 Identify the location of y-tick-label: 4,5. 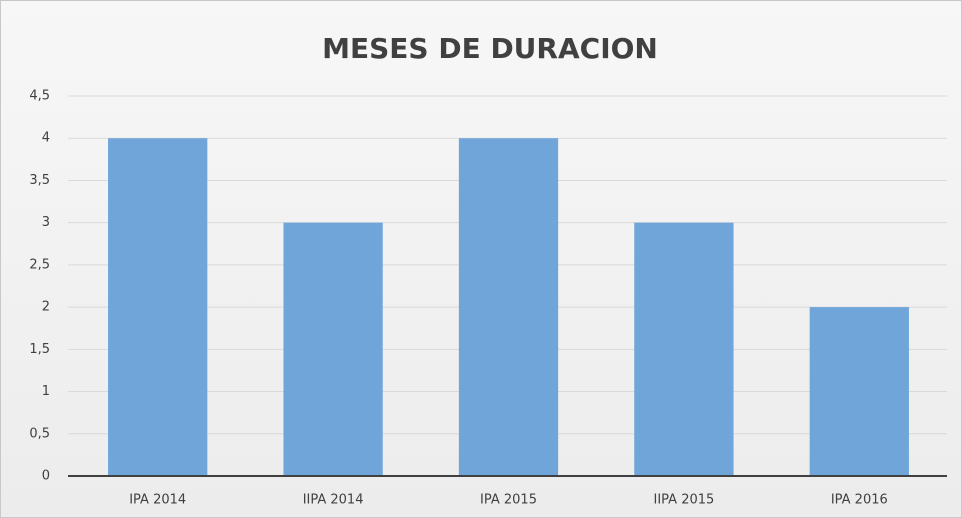
(39, 96).